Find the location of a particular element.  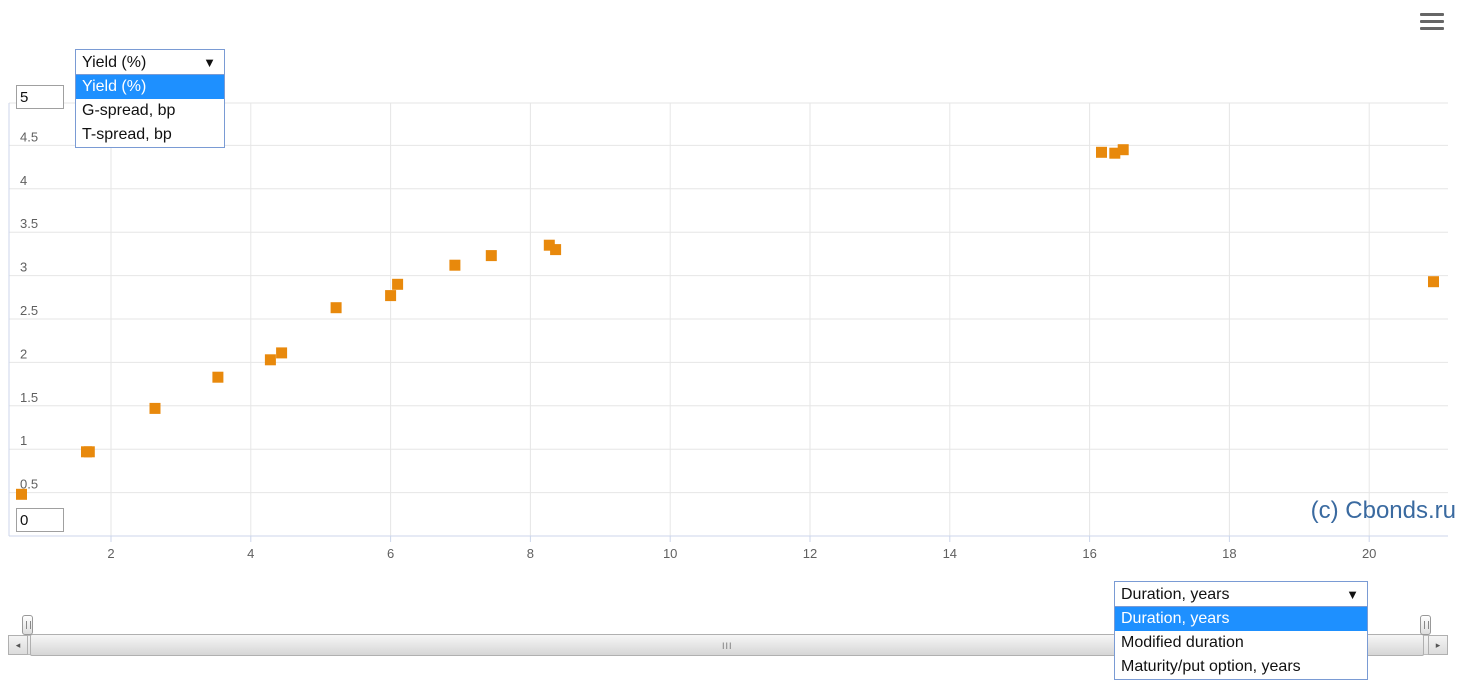

y-axis-ticks: 0.5 1 1.5 2 2.5 3 3.5 4 4.5 is located at coordinates (29, 310).